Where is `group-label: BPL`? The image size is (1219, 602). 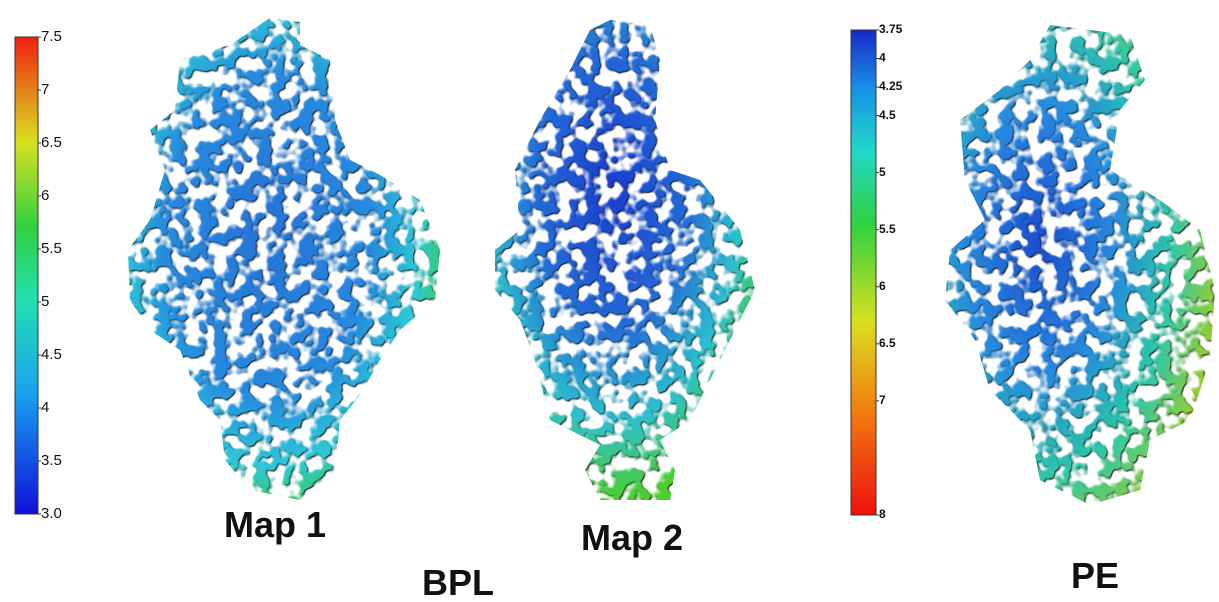
group-label: BPL is located at coordinates (458, 582).